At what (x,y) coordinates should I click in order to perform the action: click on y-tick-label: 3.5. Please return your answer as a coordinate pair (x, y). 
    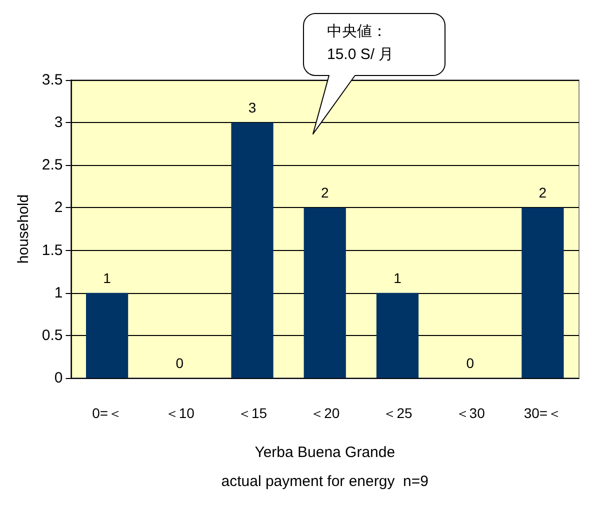
    Looking at the image, I should click on (52, 80).